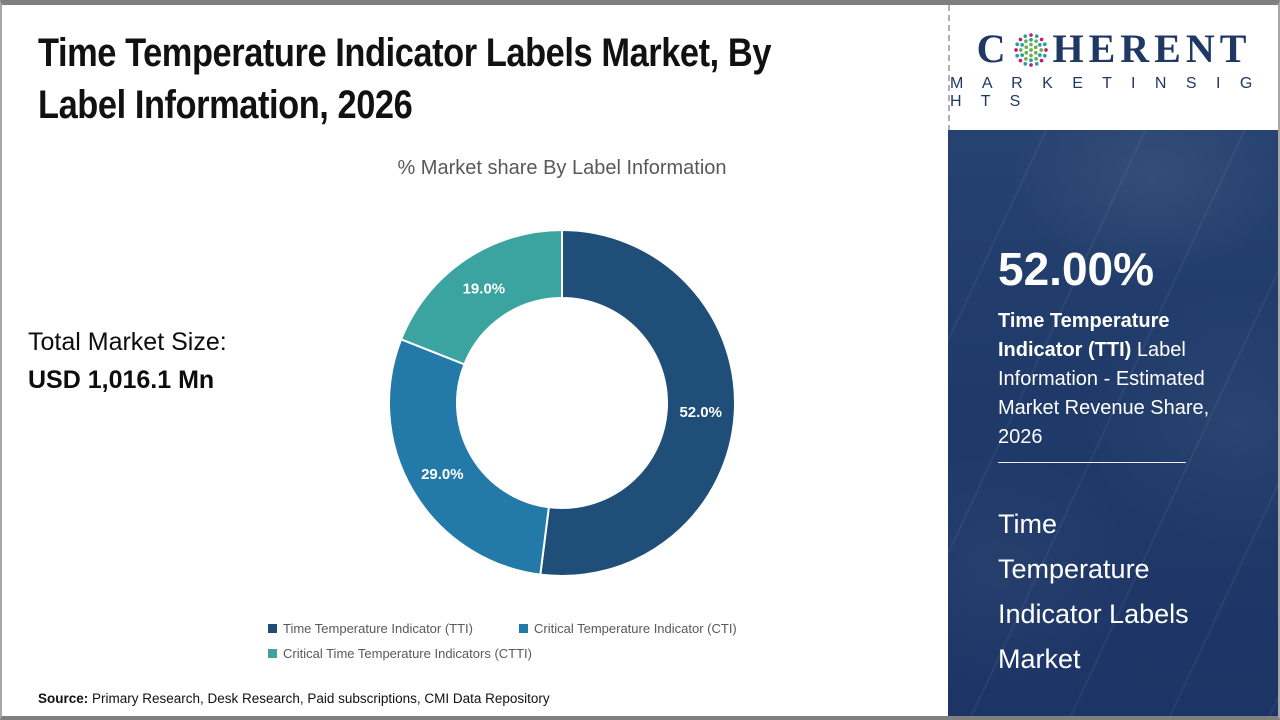 The width and height of the screenshot is (1280, 720). I want to click on brand-wordmark: C HERENT, so click(1114, 48).